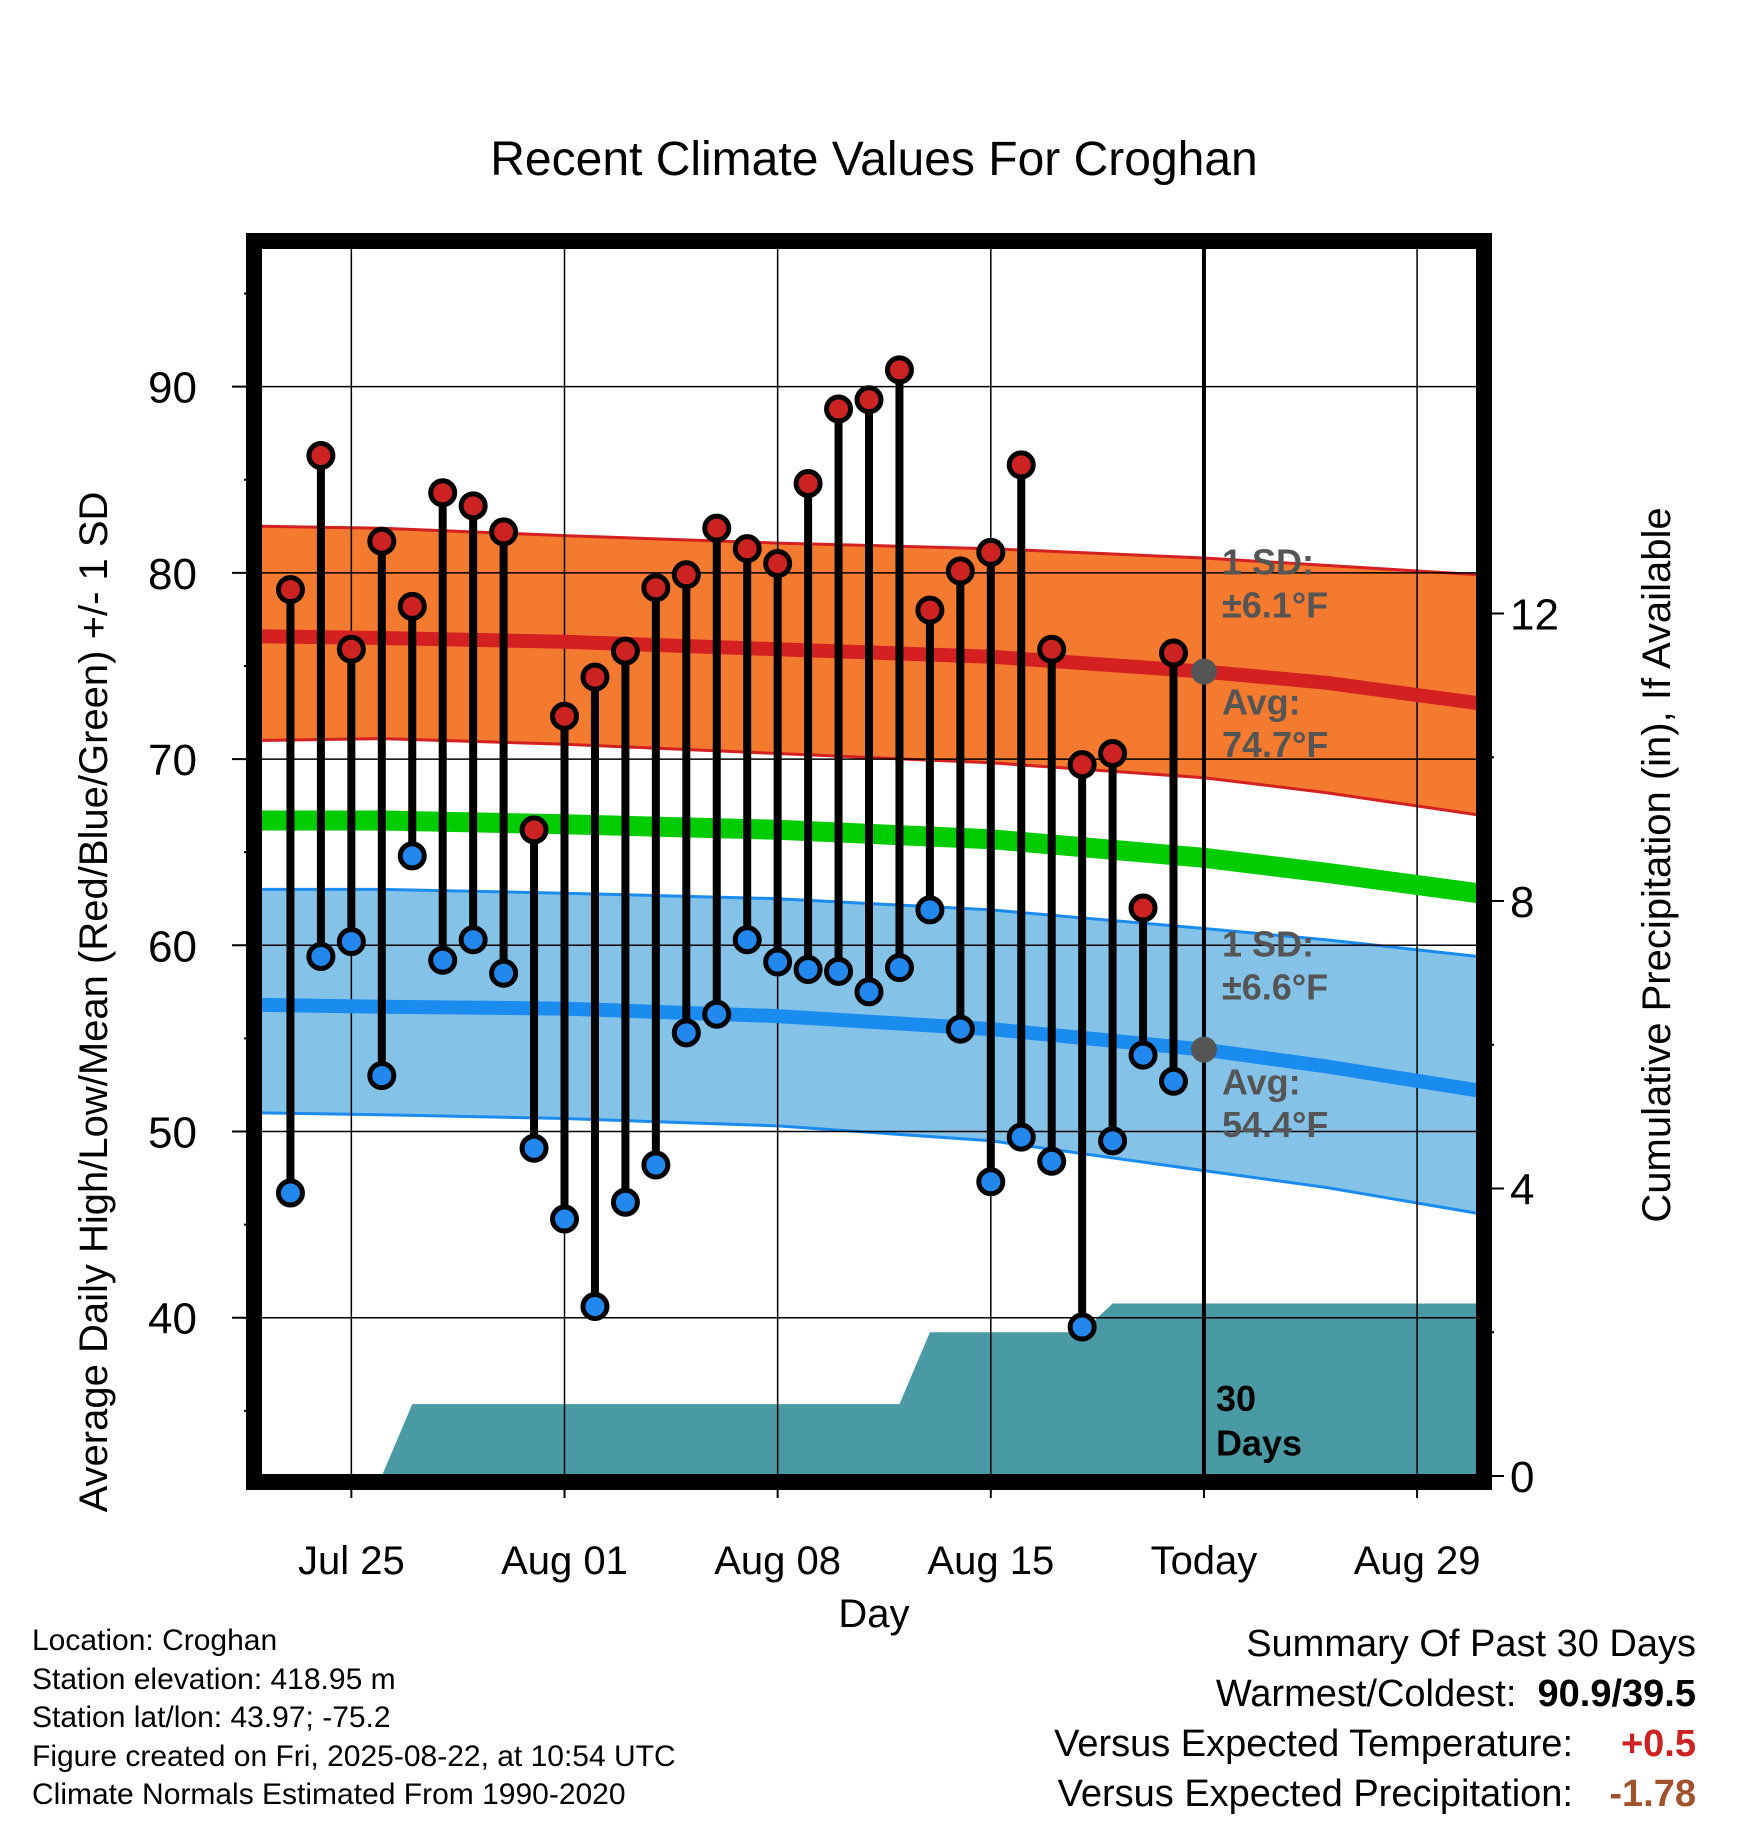  What do you see at coordinates (1268, 943) in the screenshot?
I see `low-sd-label: 1 SD:` at bounding box center [1268, 943].